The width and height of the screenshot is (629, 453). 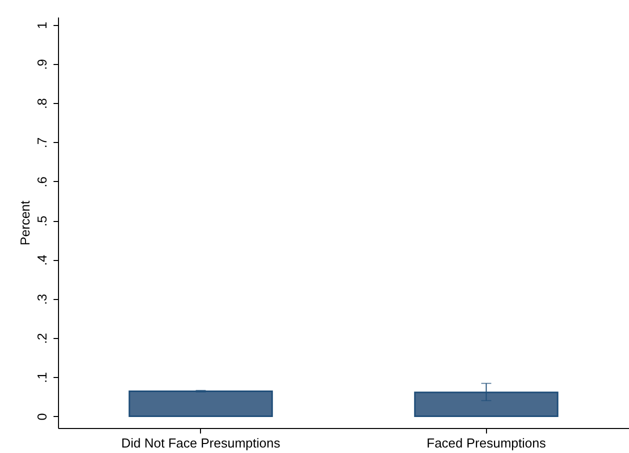 I want to click on y-tick-label: .8, so click(x=42, y=104).